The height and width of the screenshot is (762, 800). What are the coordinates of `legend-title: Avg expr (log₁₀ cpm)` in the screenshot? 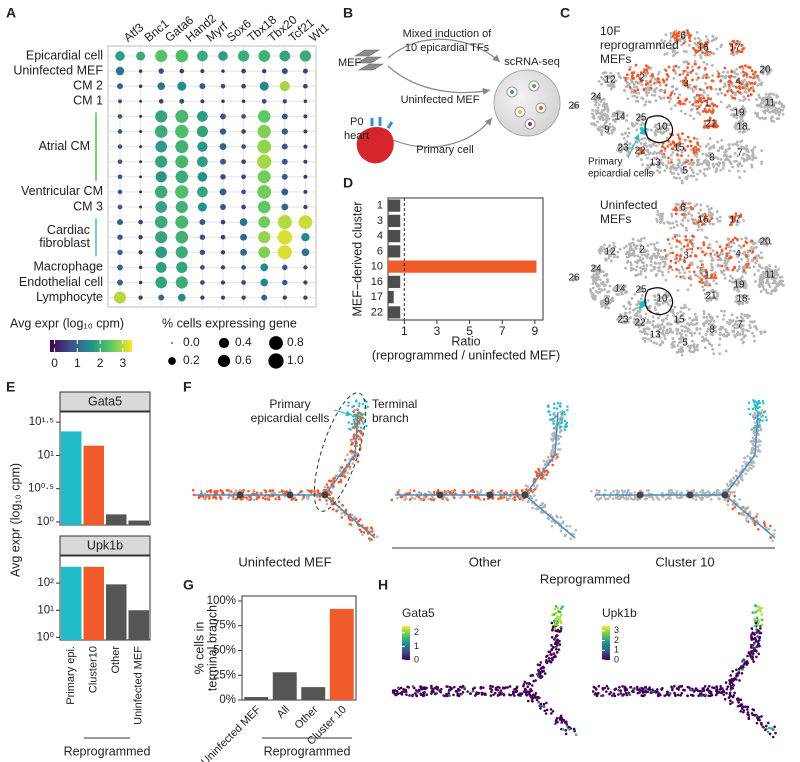 It's located at (67, 323).